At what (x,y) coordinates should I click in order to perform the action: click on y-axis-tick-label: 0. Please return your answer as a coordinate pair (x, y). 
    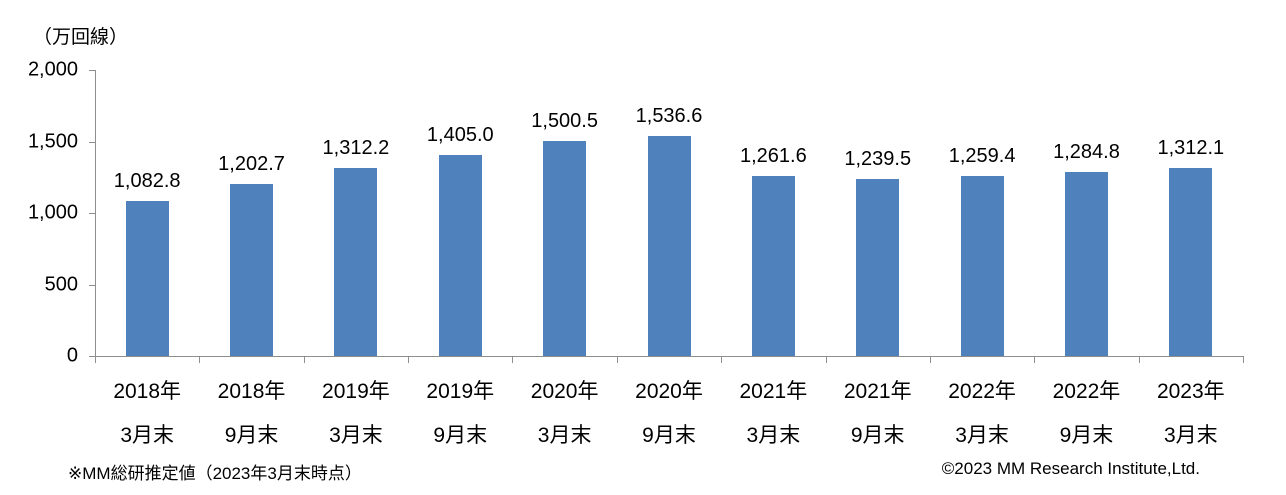
    Looking at the image, I should click on (72, 355).